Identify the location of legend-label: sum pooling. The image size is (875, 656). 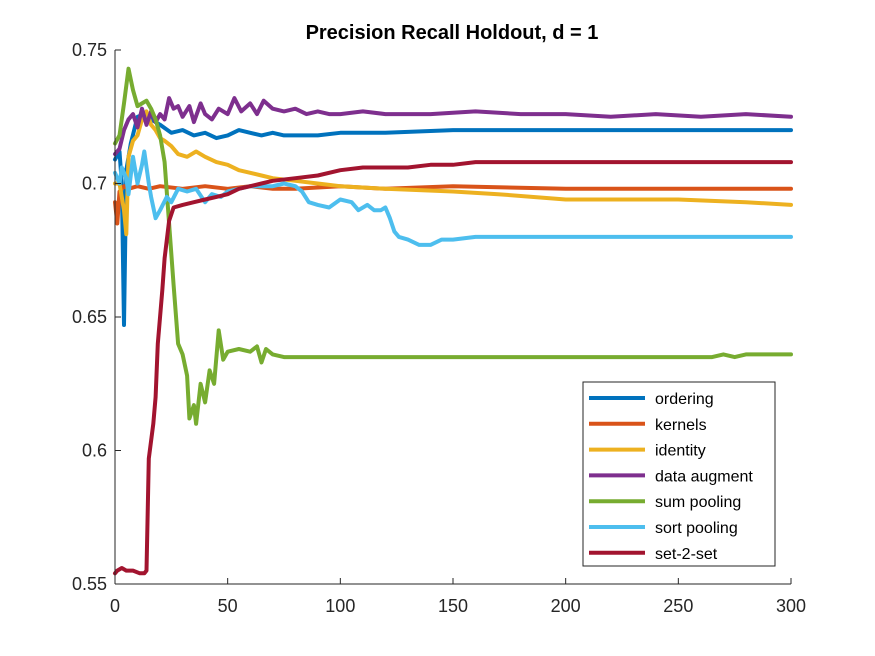
(698, 502).